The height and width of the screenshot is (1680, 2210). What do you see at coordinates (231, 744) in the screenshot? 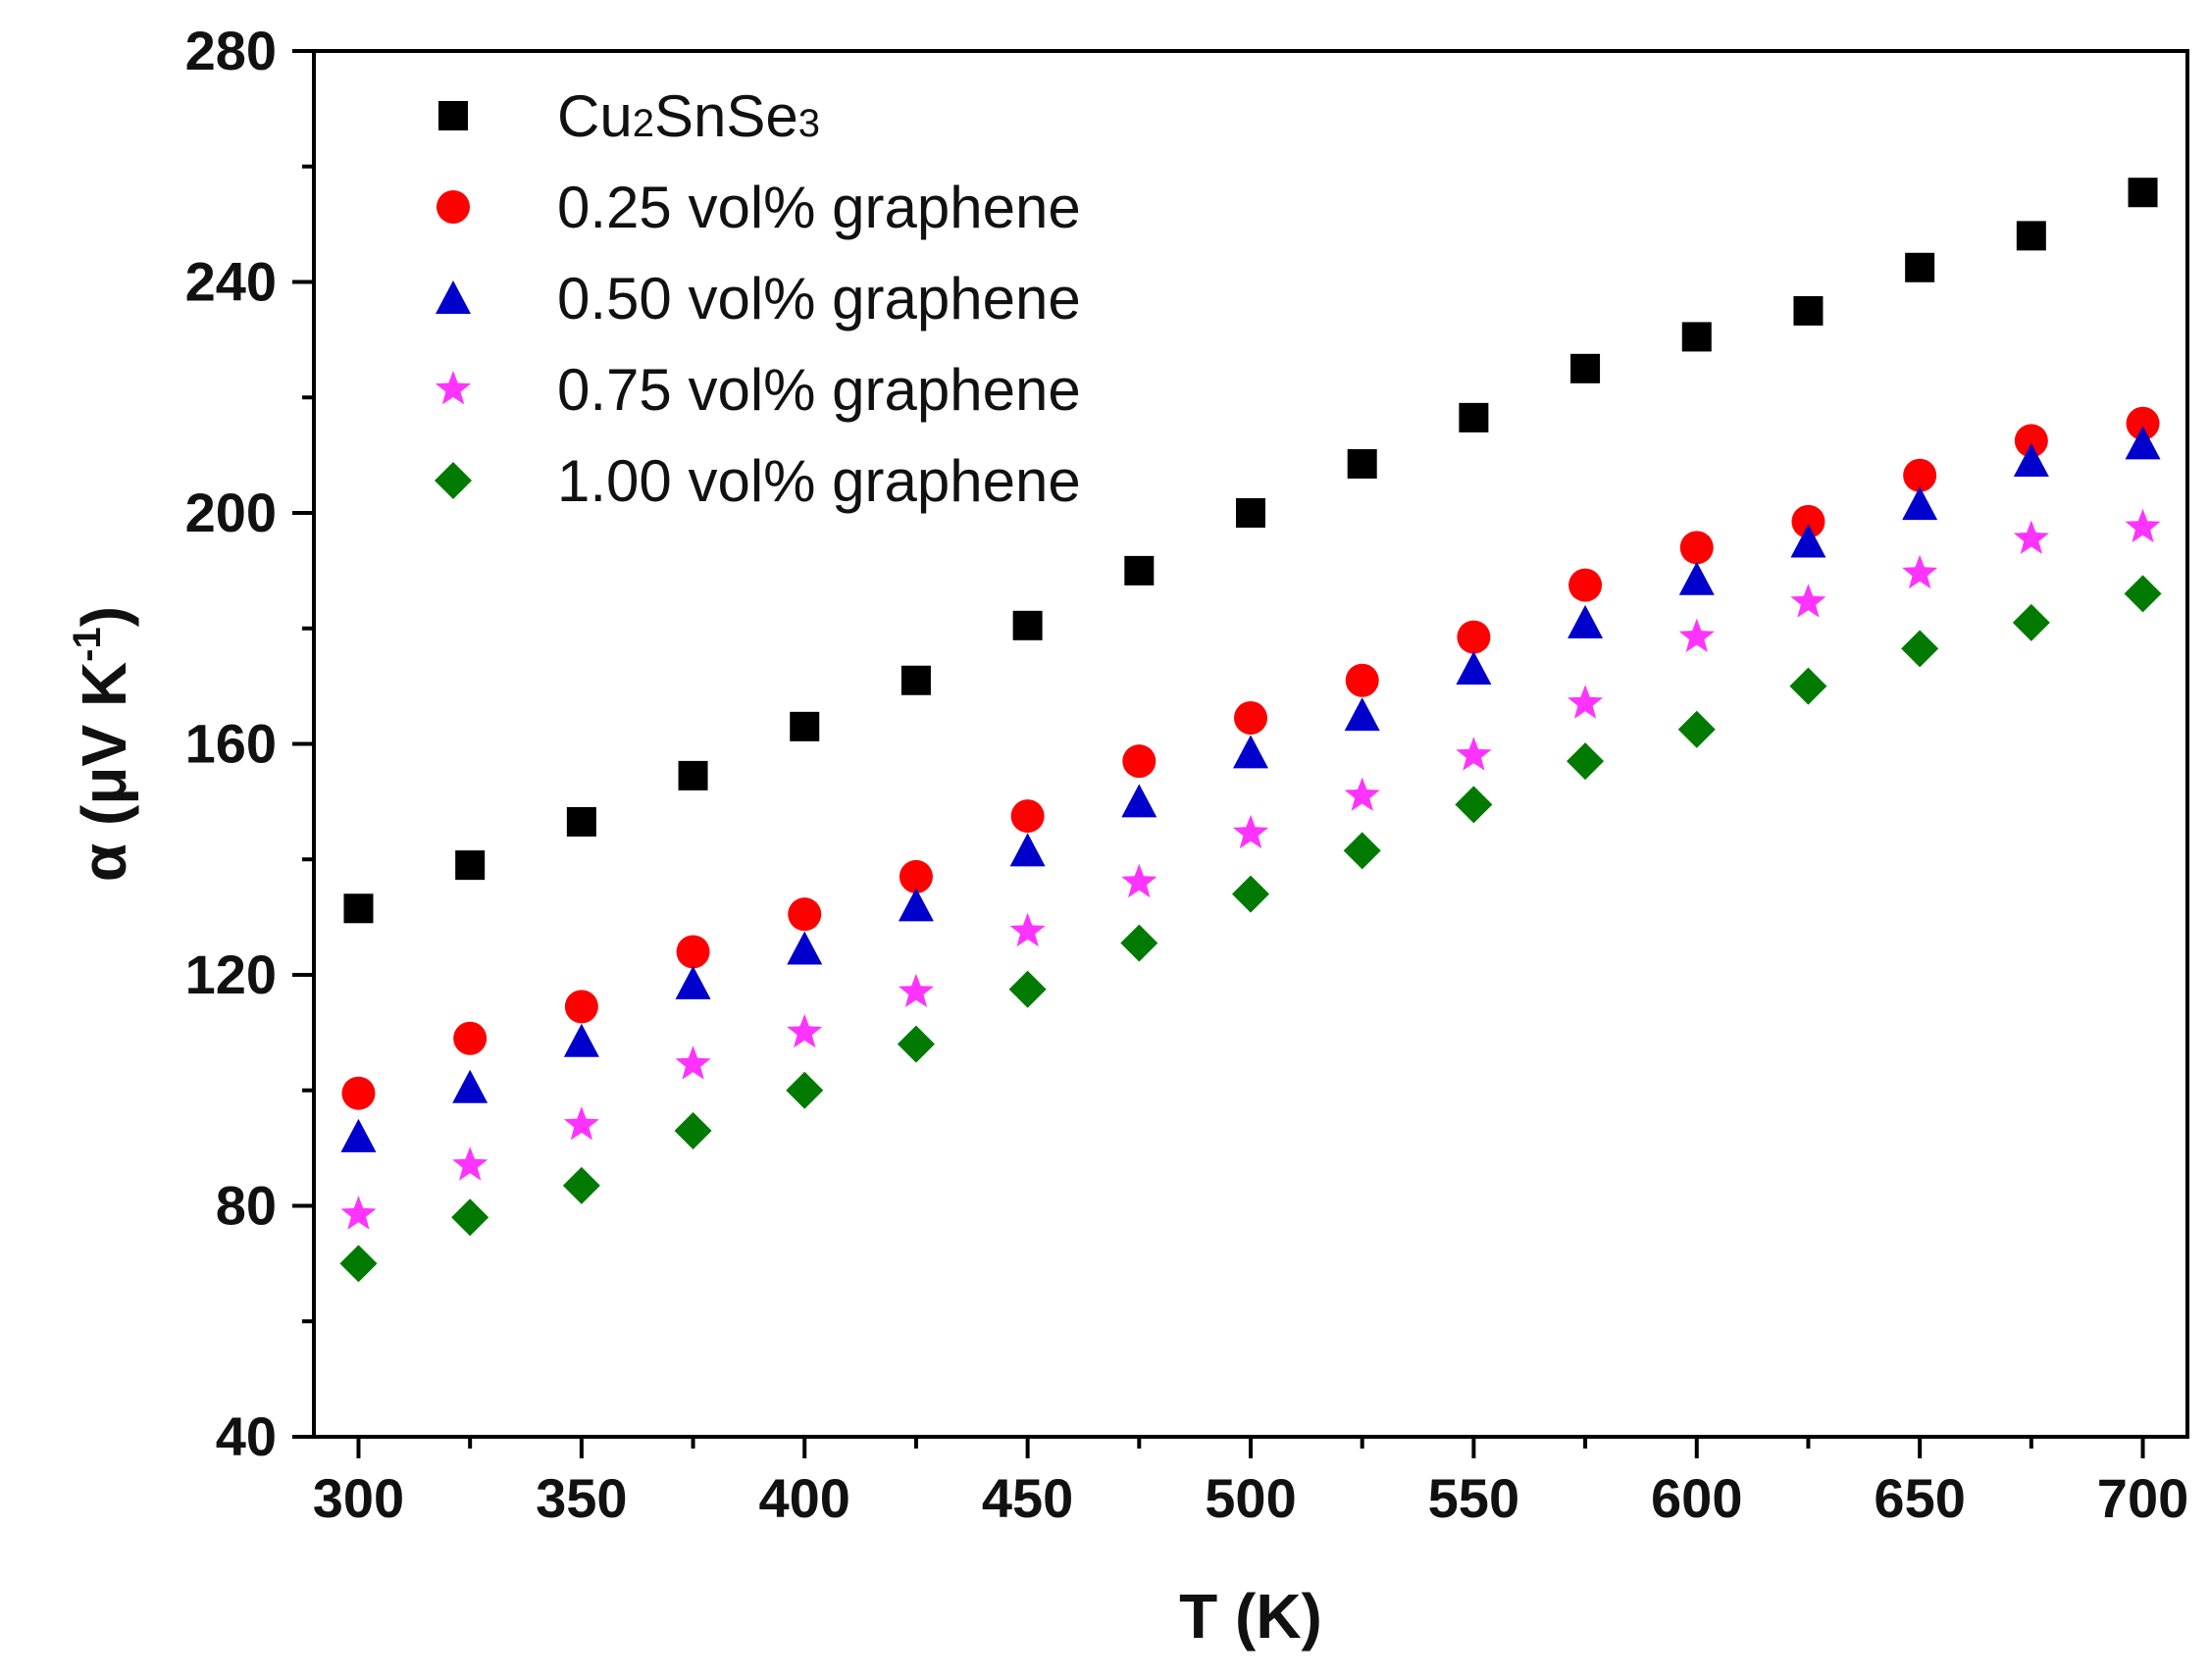
I see `y-tick-label: 160` at bounding box center [231, 744].